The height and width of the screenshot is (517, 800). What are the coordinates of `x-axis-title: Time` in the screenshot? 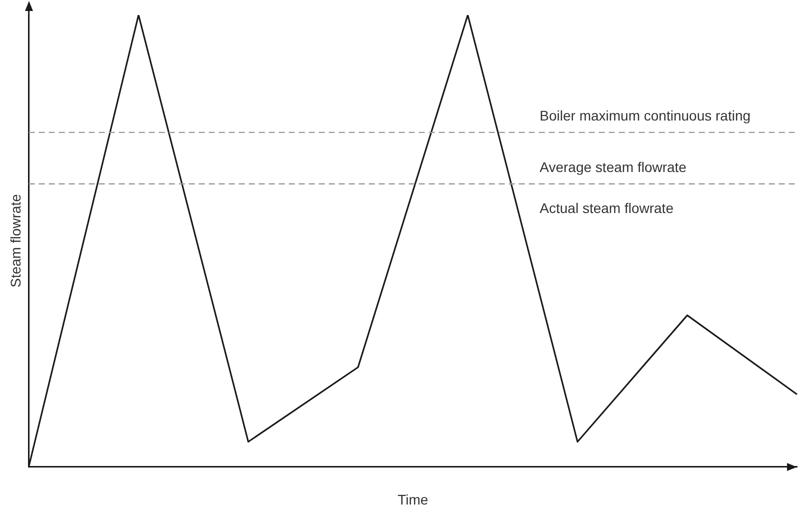 It's located at (413, 499).